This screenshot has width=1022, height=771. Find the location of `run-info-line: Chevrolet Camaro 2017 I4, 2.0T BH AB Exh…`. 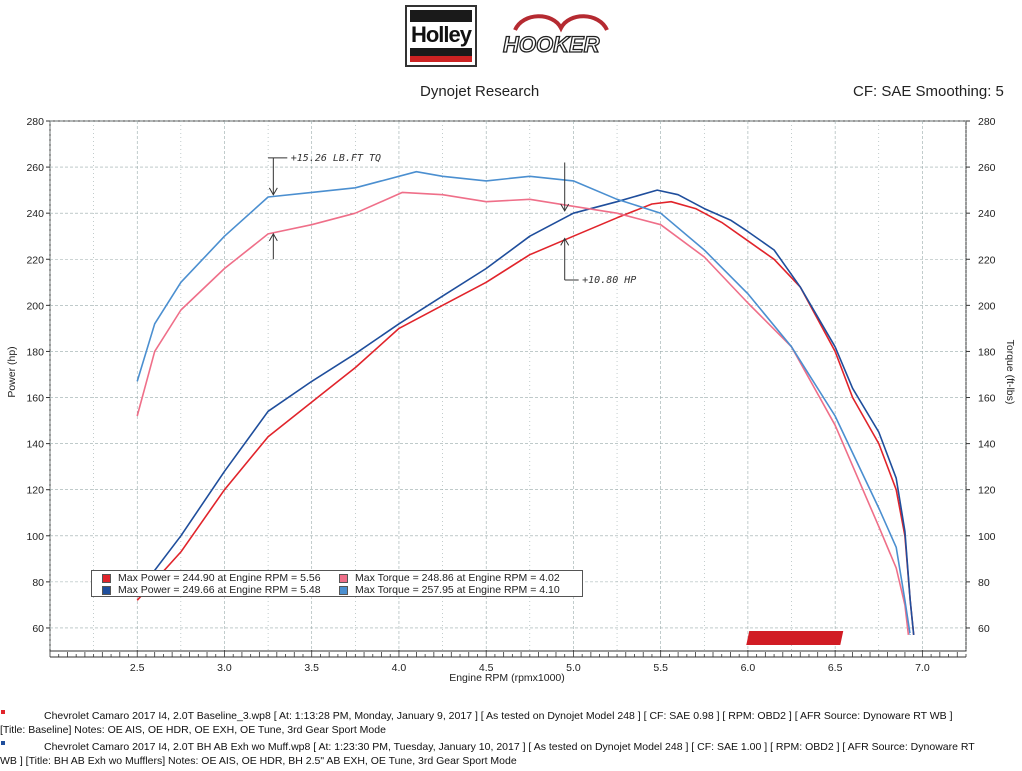

run-info-line: Chevrolet Camaro 2017 I4, 2.0T BH AB Exh… is located at coordinates (509, 747).